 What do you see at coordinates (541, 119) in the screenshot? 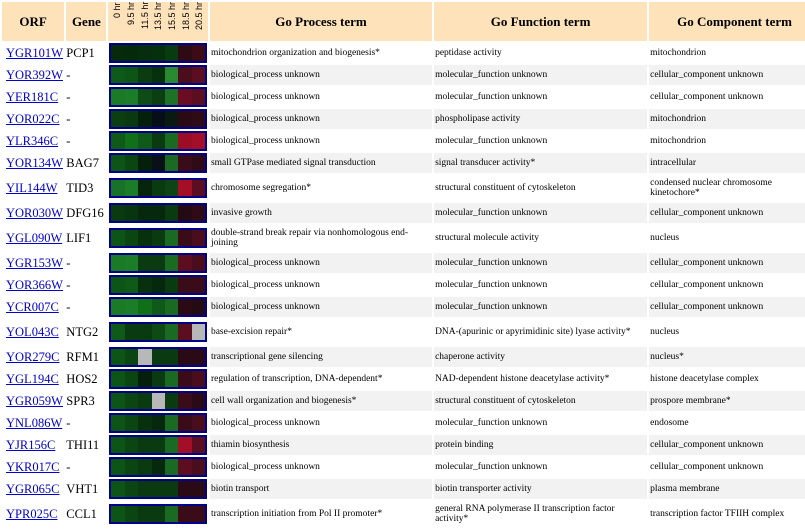
I see `go-function-term: phospholipase activity` at bounding box center [541, 119].